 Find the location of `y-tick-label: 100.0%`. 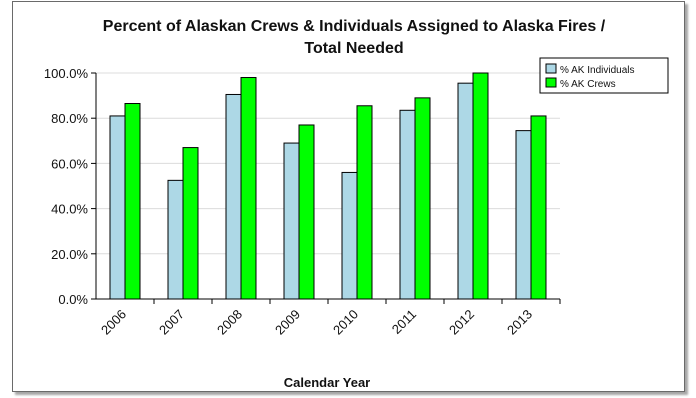

y-tick-label: 100.0% is located at coordinates (66, 73).